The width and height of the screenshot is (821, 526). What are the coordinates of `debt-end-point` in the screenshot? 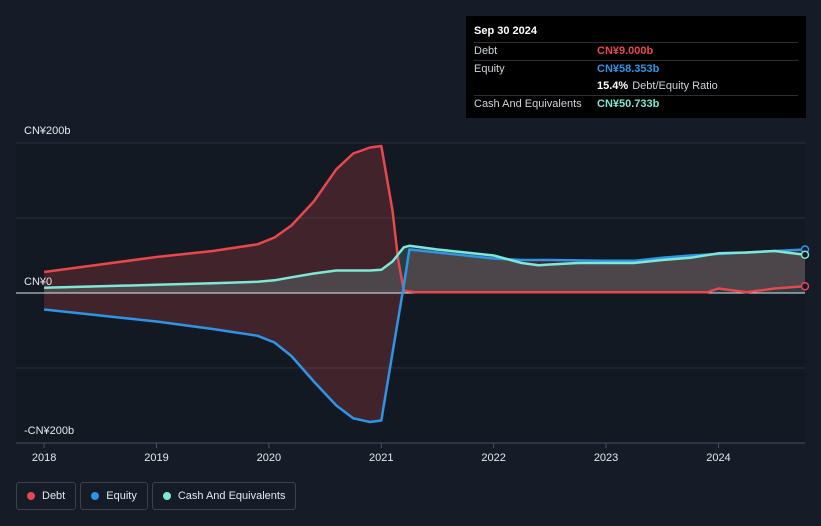 It's located at (805, 286).